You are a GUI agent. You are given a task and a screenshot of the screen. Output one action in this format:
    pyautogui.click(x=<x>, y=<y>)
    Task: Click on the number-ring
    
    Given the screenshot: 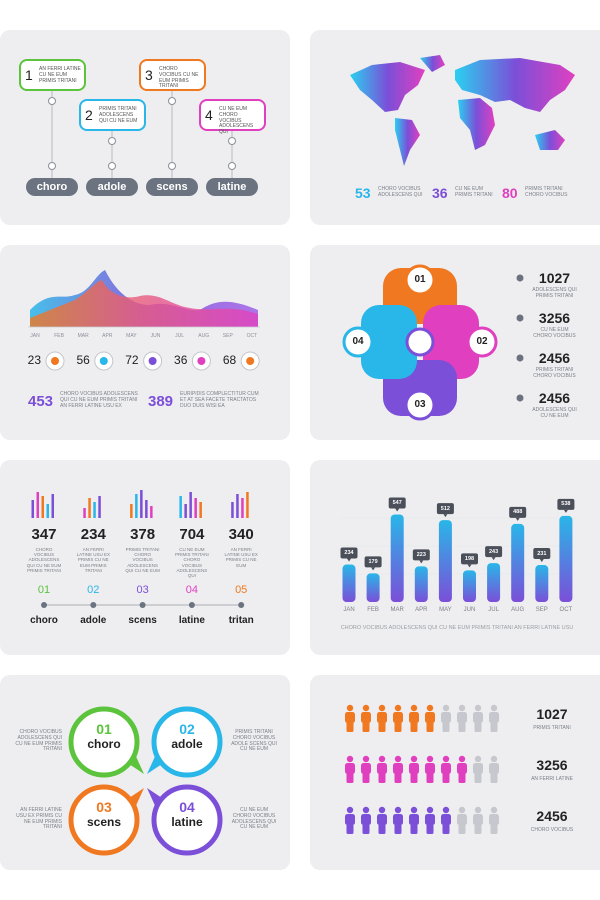 What is the action you would take?
    pyautogui.click(x=420, y=280)
    